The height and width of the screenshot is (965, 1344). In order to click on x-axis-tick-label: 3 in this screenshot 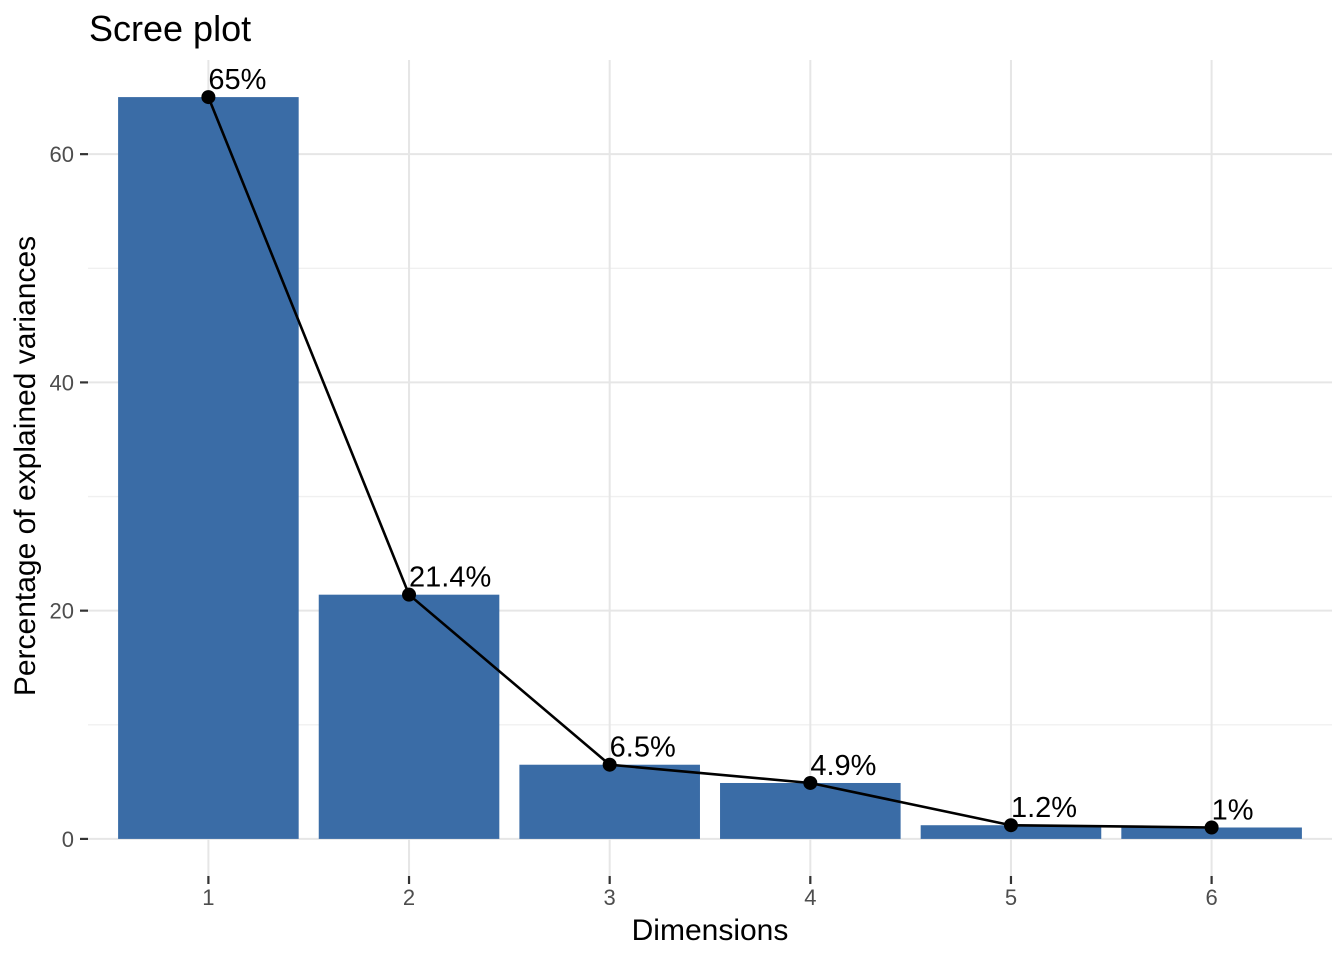, I will do `click(610, 897)`.